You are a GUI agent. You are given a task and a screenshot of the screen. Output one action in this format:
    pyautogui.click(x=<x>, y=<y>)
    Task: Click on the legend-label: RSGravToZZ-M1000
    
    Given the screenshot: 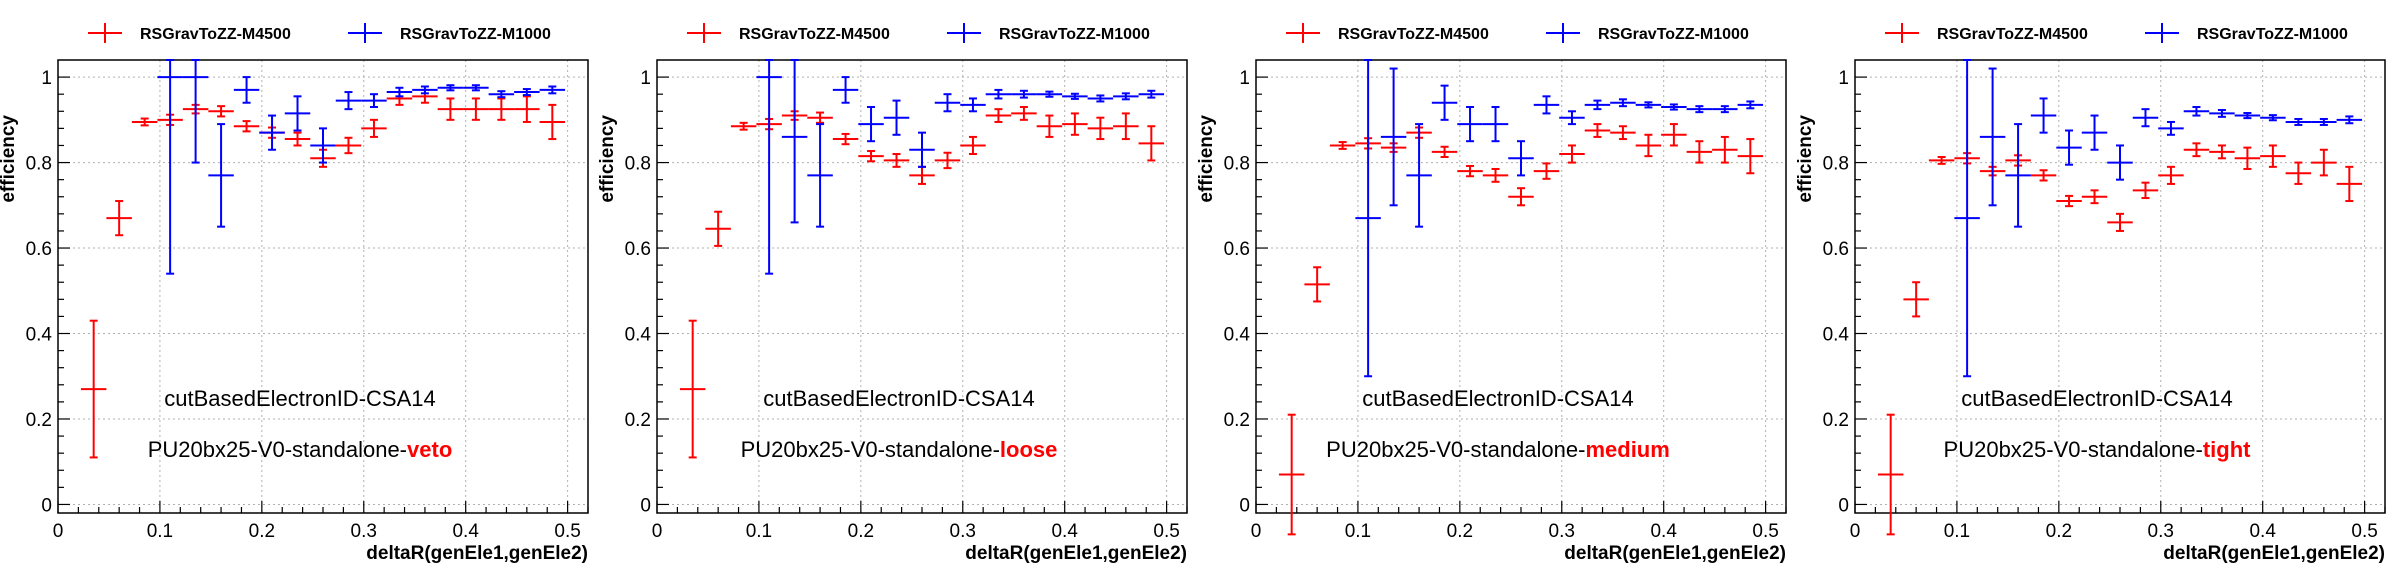 What is the action you would take?
    pyautogui.click(x=1673, y=34)
    